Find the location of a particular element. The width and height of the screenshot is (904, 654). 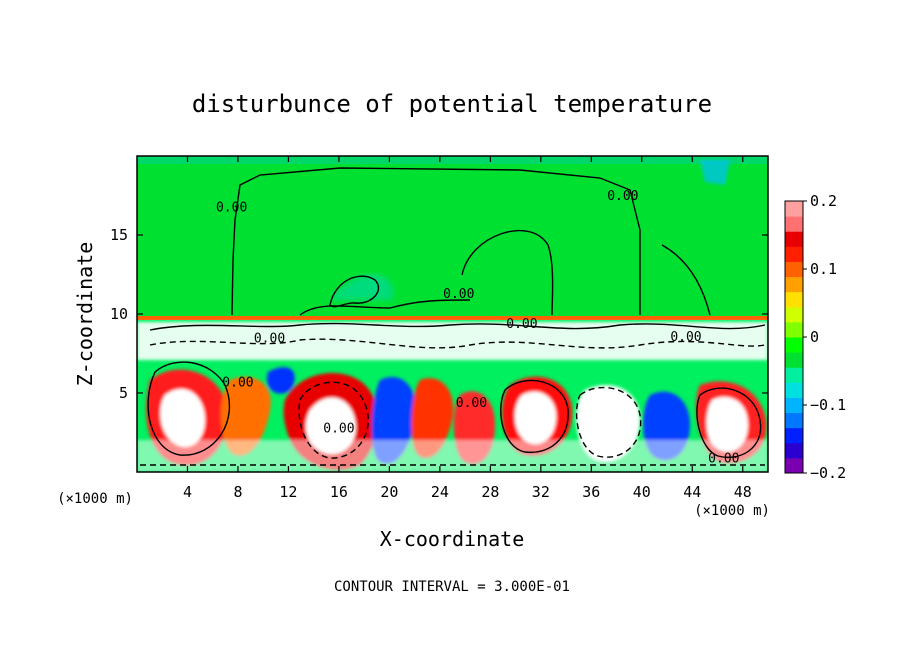

y-tick-label: 10 is located at coordinates (119, 314).